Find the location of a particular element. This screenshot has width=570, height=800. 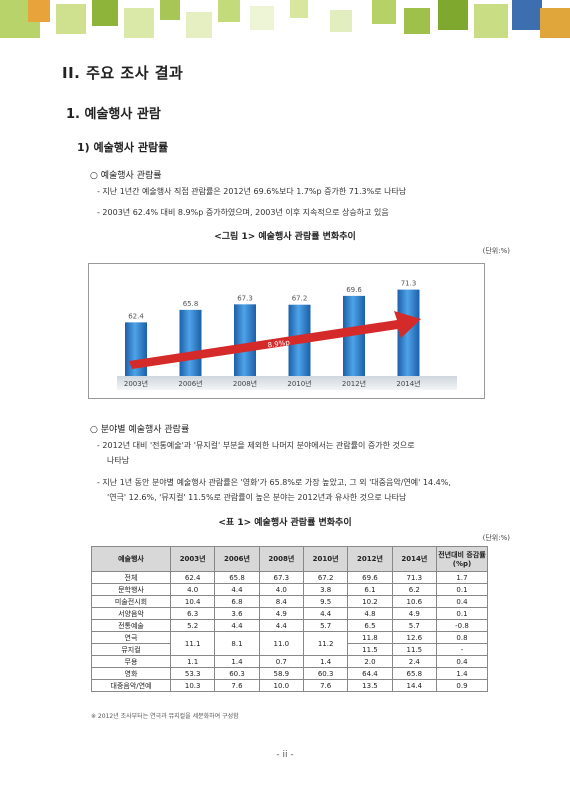

table-row: 전통예술 5.2 4.4 4.4 5.7 6.5 5.7 -0.8 is located at coordinates (289, 625).